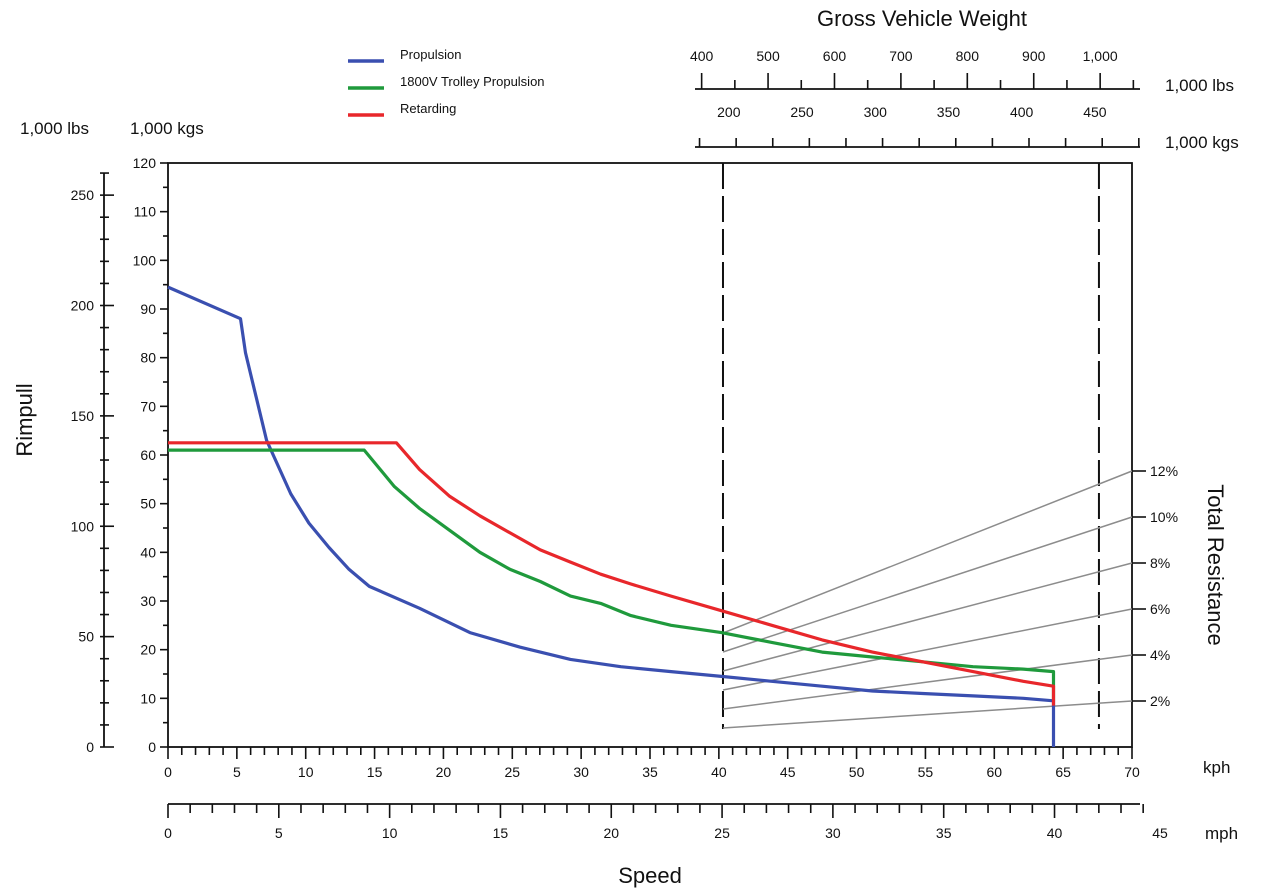 This screenshot has height=890, width=1270. Describe the element at coordinates (702, 56) in the screenshot. I see `gvw-tick-label-lbs: 400` at that location.